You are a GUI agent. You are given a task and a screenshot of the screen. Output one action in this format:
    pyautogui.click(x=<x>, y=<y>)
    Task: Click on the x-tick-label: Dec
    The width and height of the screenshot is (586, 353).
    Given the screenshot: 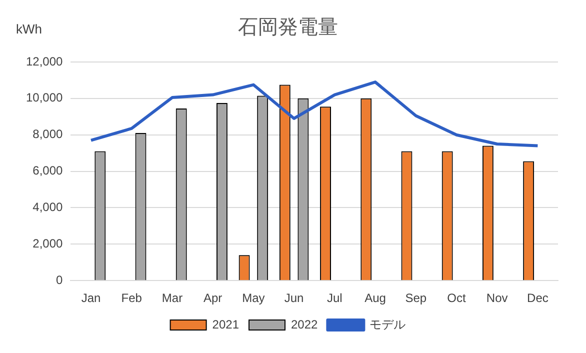 What is the action you would take?
    pyautogui.click(x=537, y=298)
    